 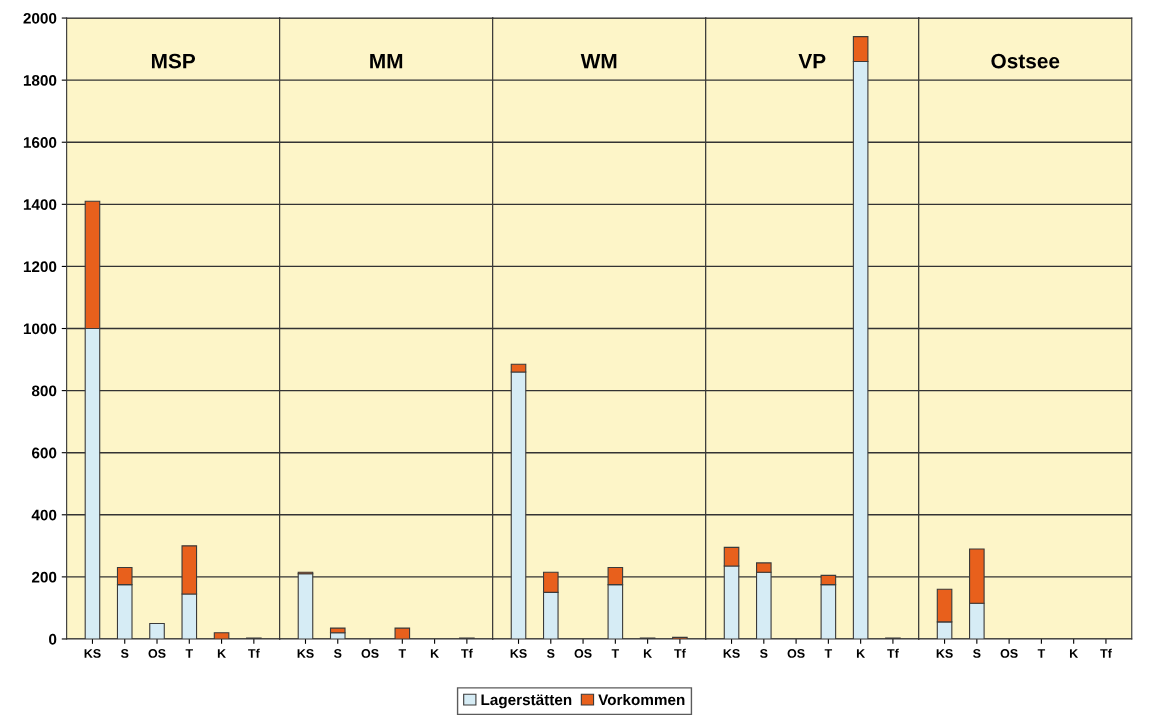 What do you see at coordinates (53, 639) in the screenshot?
I see `y-tick-label: 0` at bounding box center [53, 639].